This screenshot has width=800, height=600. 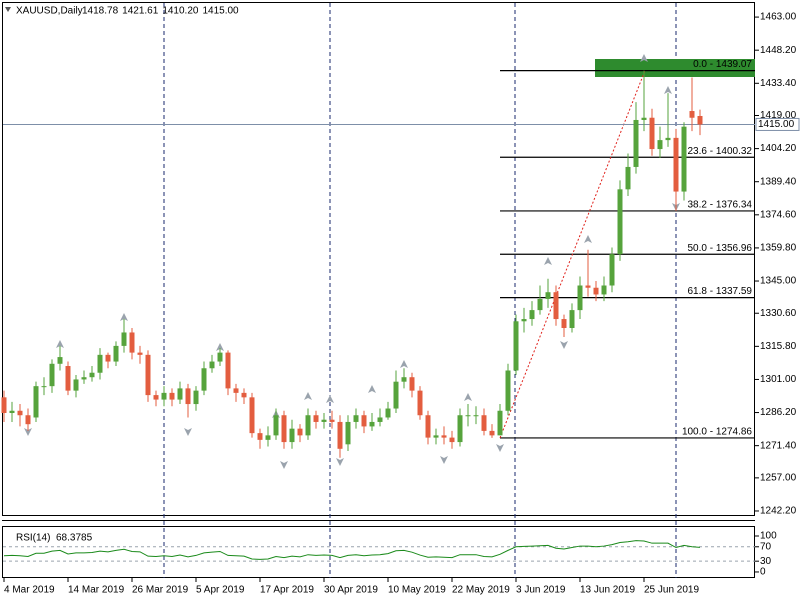 I want to click on y-tick-label: 1404.20, so click(x=778, y=148).